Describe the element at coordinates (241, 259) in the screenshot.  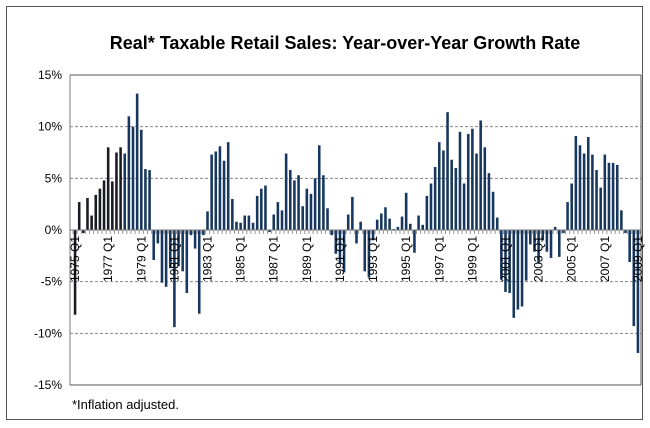
I see `x-tick-label: 1985 Q1` at that location.